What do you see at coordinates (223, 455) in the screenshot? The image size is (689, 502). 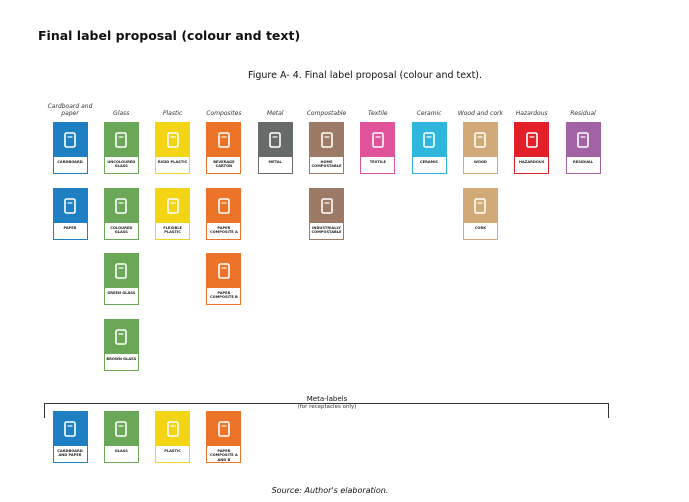 I see `label-text: PAPER COMPOSITE A AND B` at bounding box center [223, 455].